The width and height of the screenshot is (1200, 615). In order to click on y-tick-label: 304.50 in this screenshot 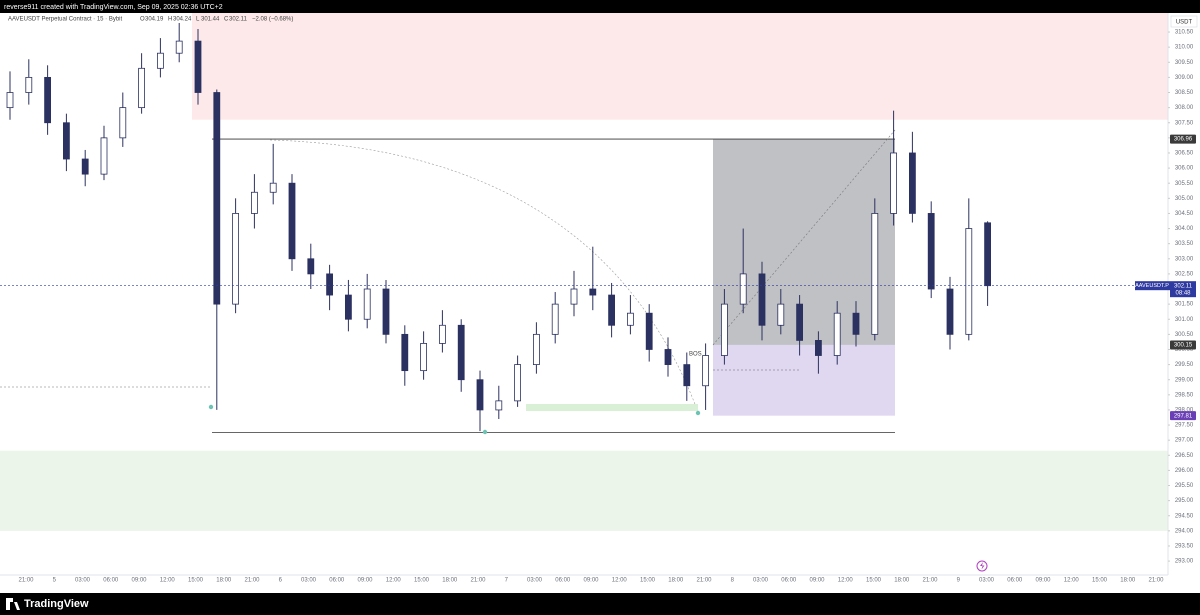, I will do `click(1184, 214)`.